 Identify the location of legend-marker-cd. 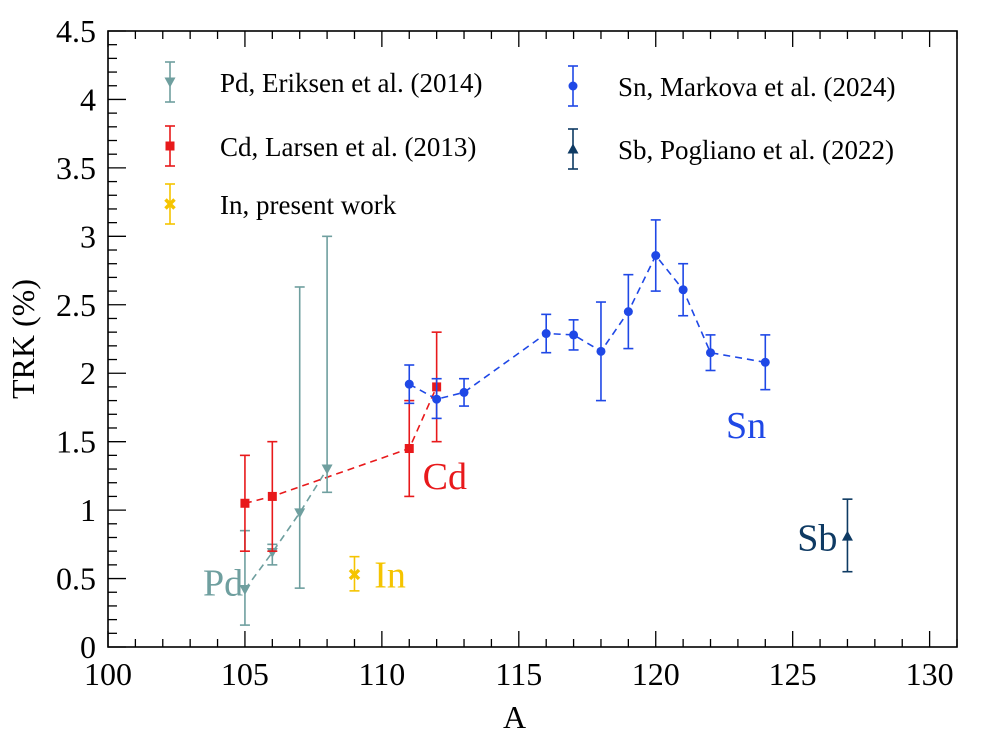
(170, 146).